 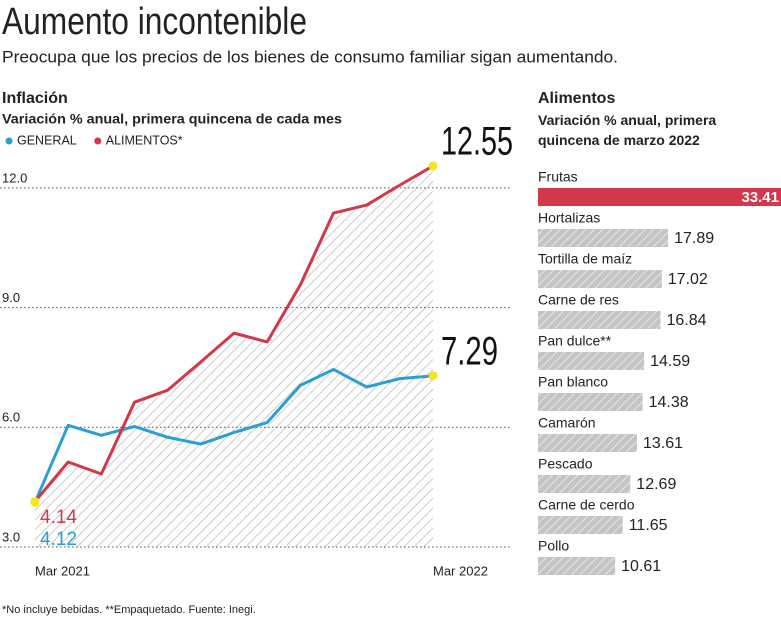 What do you see at coordinates (586, 505) in the screenshot?
I see `category-label: Carne de cerdo` at bounding box center [586, 505].